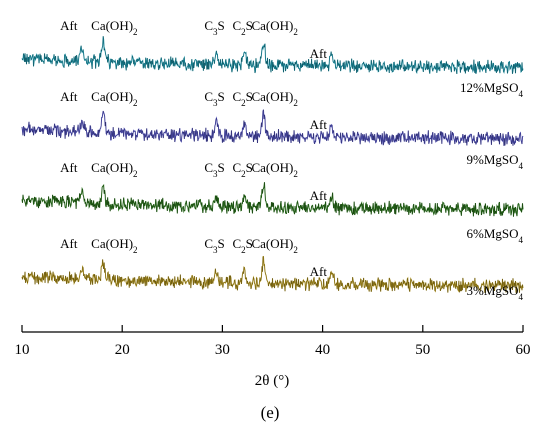 The width and height of the screenshot is (550, 430). I want to click on series-label: 12%MgSO4, so click(492, 89).